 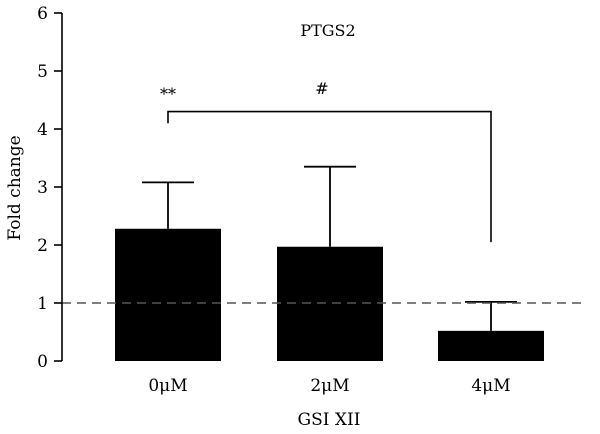 I want to click on y-tick-label-4: 4, so click(x=42, y=130).